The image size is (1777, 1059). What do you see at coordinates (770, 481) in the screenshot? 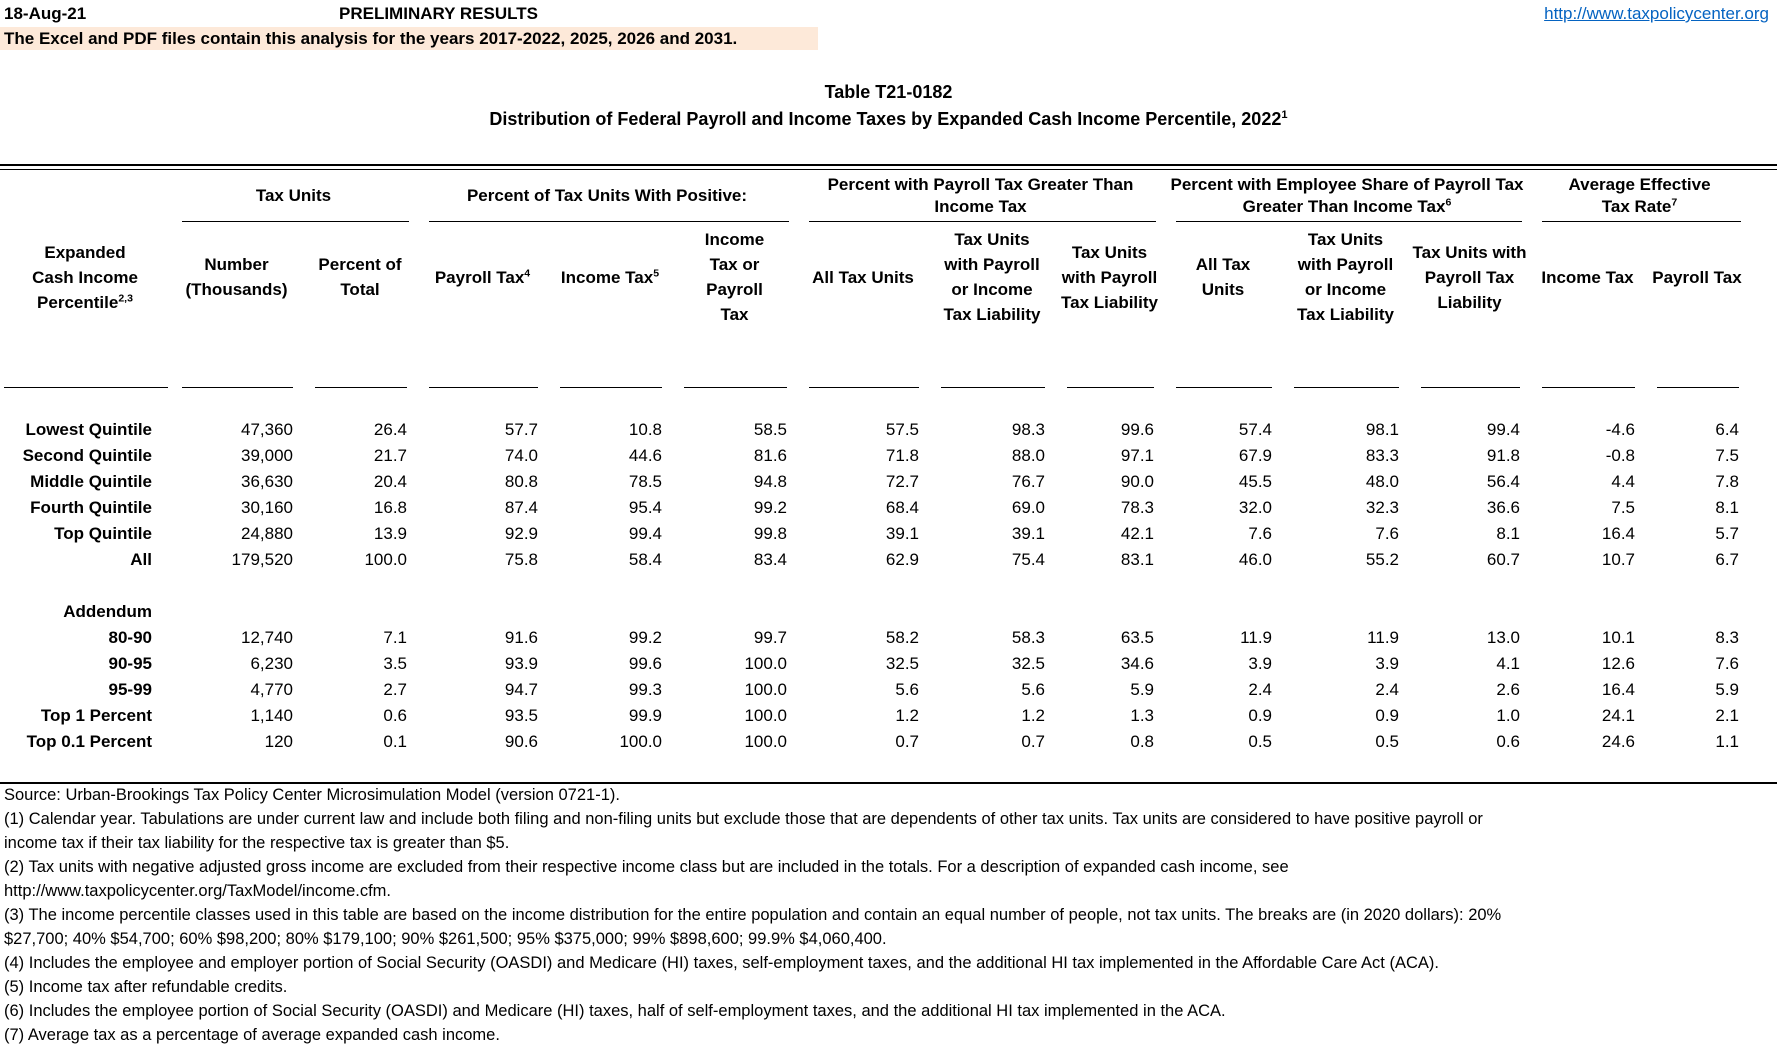
I see `table-cell: 94.8` at bounding box center [770, 481].